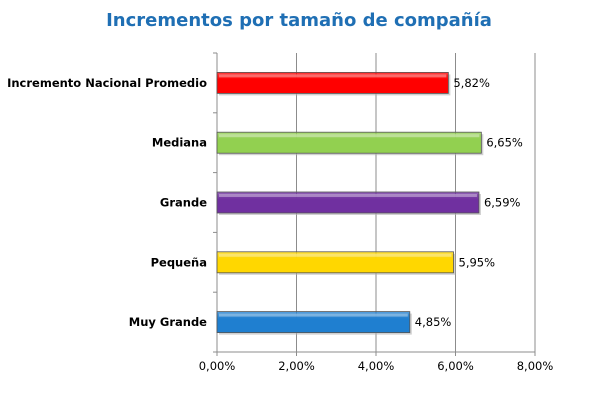  What do you see at coordinates (179, 143) in the screenshot?
I see `category-label: Mediana` at bounding box center [179, 143].